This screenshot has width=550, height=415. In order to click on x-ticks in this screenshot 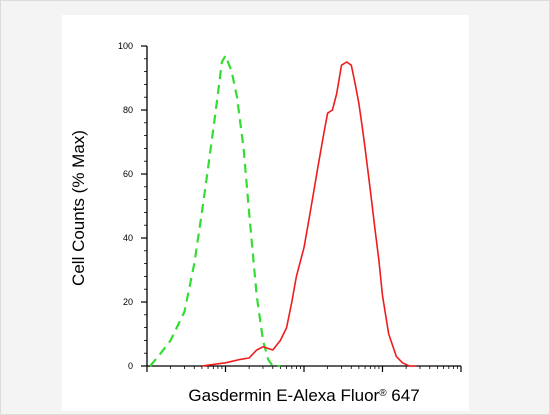, I will do `click(304, 369)`.